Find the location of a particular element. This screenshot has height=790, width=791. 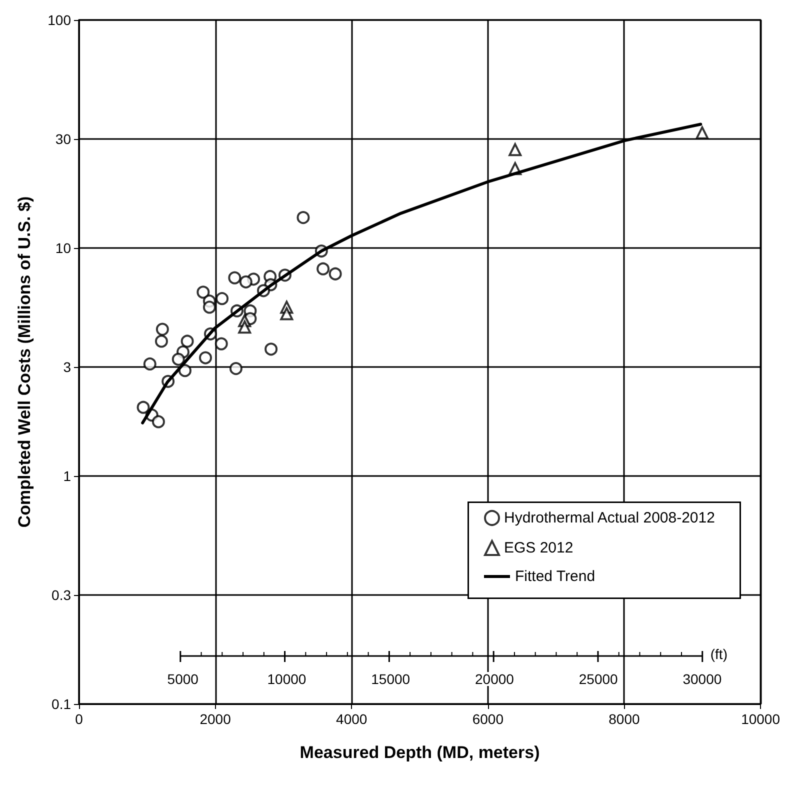

x-axis-title: Measured Depth (MD, meters) is located at coordinates (420, 752).